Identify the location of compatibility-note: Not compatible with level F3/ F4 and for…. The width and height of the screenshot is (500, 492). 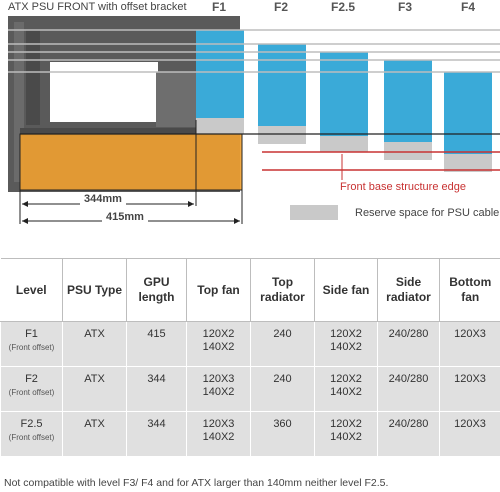
(196, 483).